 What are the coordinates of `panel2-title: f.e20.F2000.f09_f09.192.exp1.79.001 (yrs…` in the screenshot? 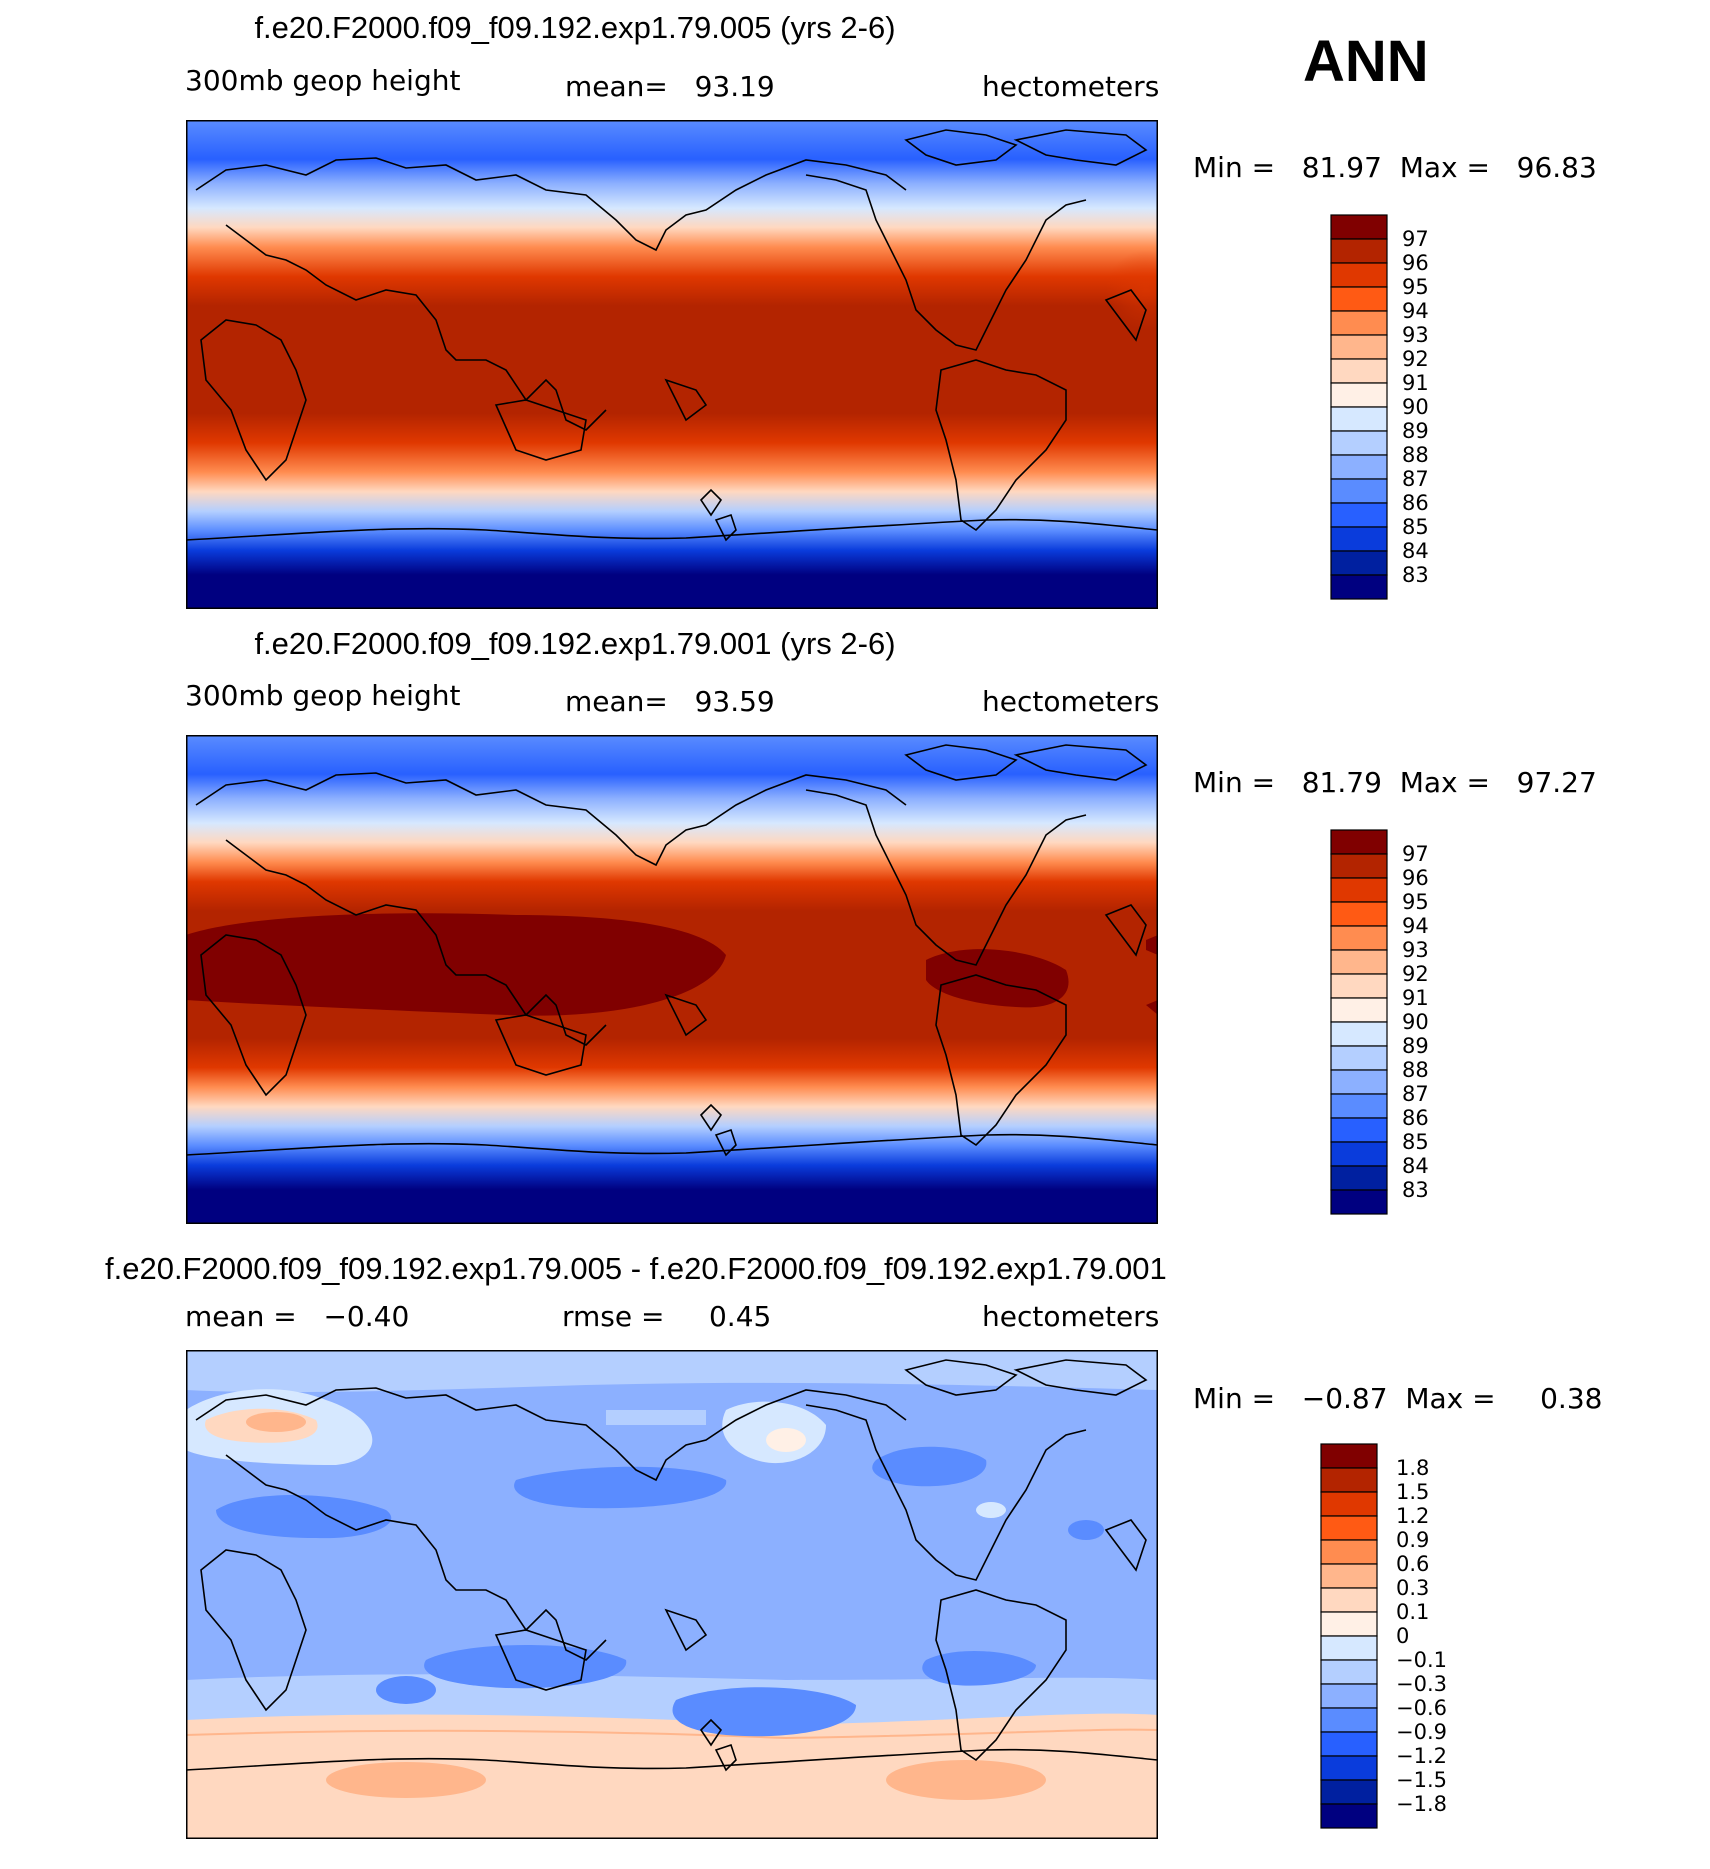 It's located at (575, 643).